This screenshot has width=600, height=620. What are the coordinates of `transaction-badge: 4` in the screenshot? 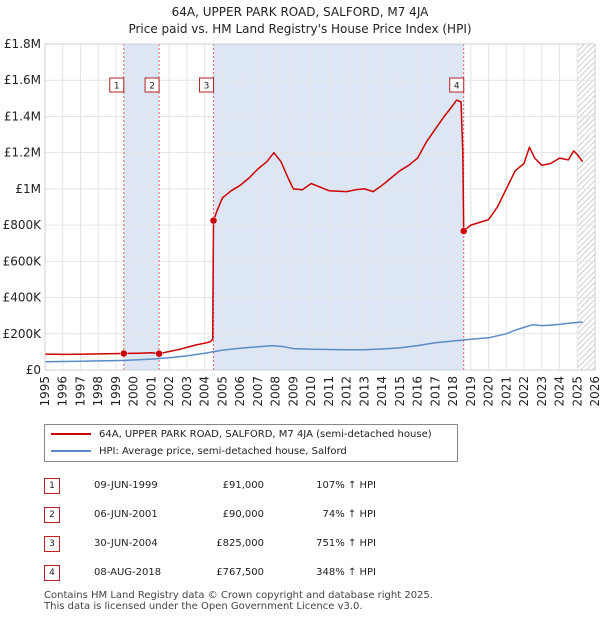 It's located at (52, 573).